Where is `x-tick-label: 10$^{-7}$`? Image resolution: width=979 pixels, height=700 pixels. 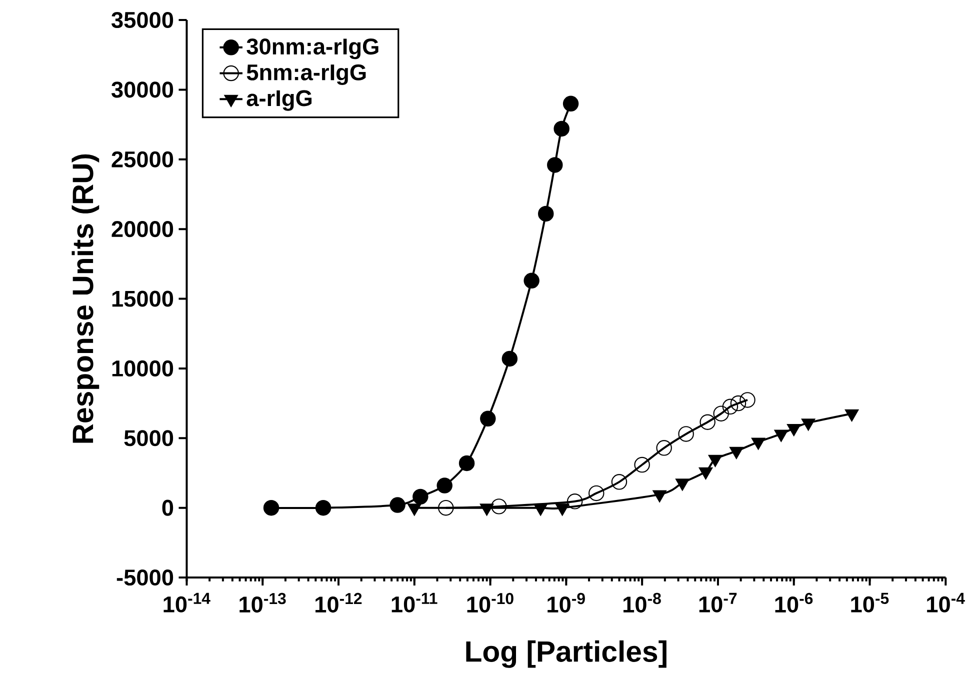
x-tick-label: 10$^{-7}$ is located at coordinates (718, 602).